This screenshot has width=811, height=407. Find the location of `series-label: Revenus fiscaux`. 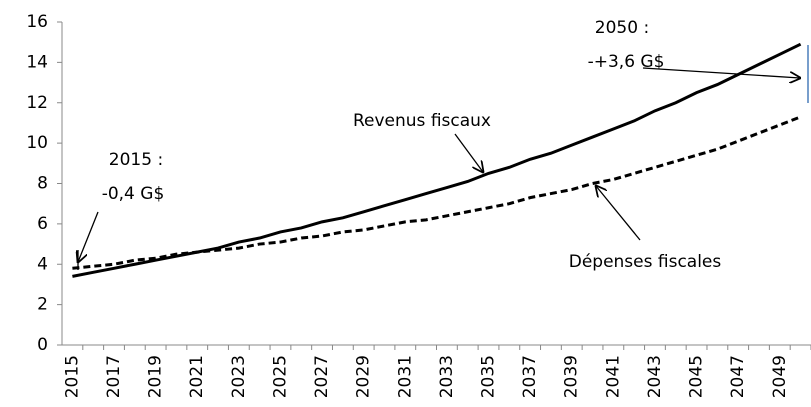

series-label: Revenus fiscaux is located at coordinates (422, 121).